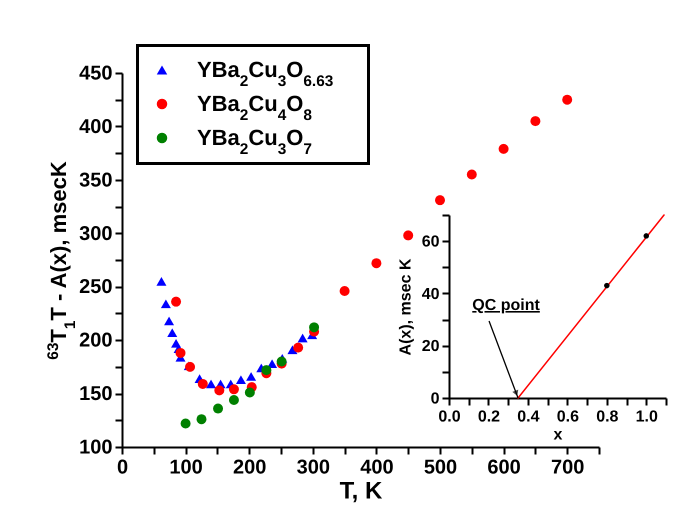 Image resolution: width=683 pixels, height=531 pixels. I want to click on x-tick-label: 400, so click(377, 467).